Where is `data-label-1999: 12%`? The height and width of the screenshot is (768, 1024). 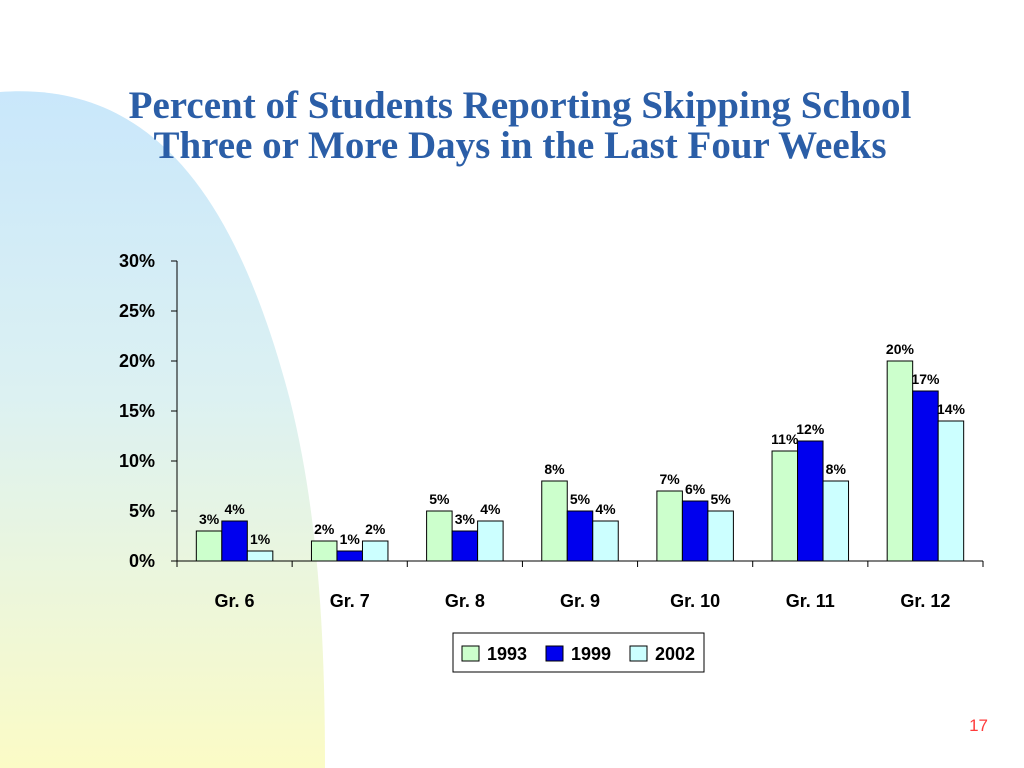 data-label-1999: 12% is located at coordinates (810, 429).